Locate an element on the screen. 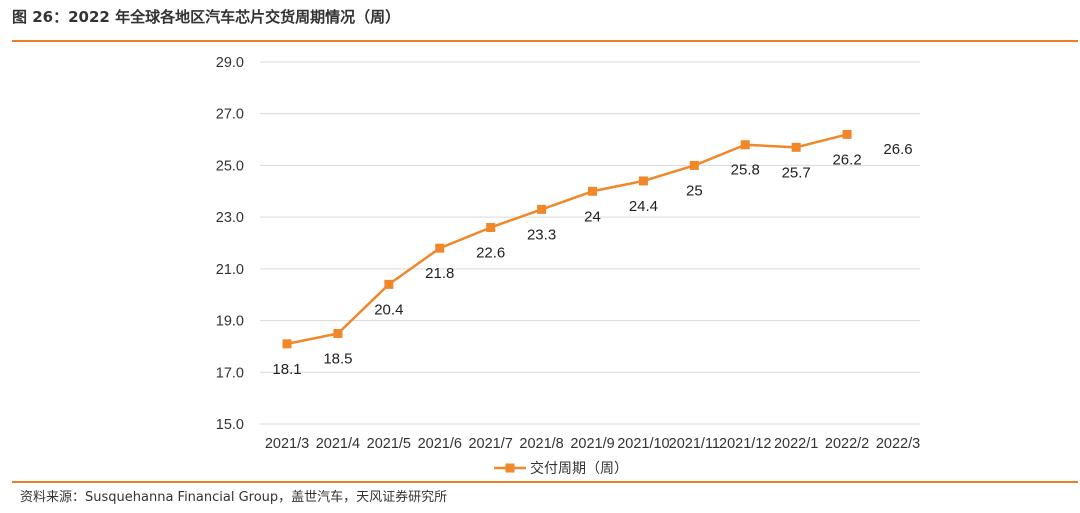 The height and width of the screenshot is (513, 1080). x-tick-label: 2021/3 is located at coordinates (287, 444).